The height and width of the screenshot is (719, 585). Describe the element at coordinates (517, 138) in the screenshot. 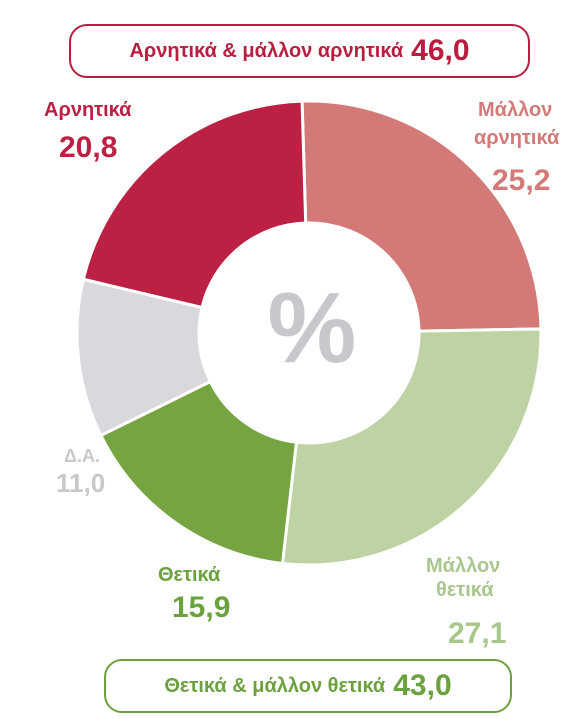

I see `slice-label-mostly-negative-line2: αρνητικά` at that location.